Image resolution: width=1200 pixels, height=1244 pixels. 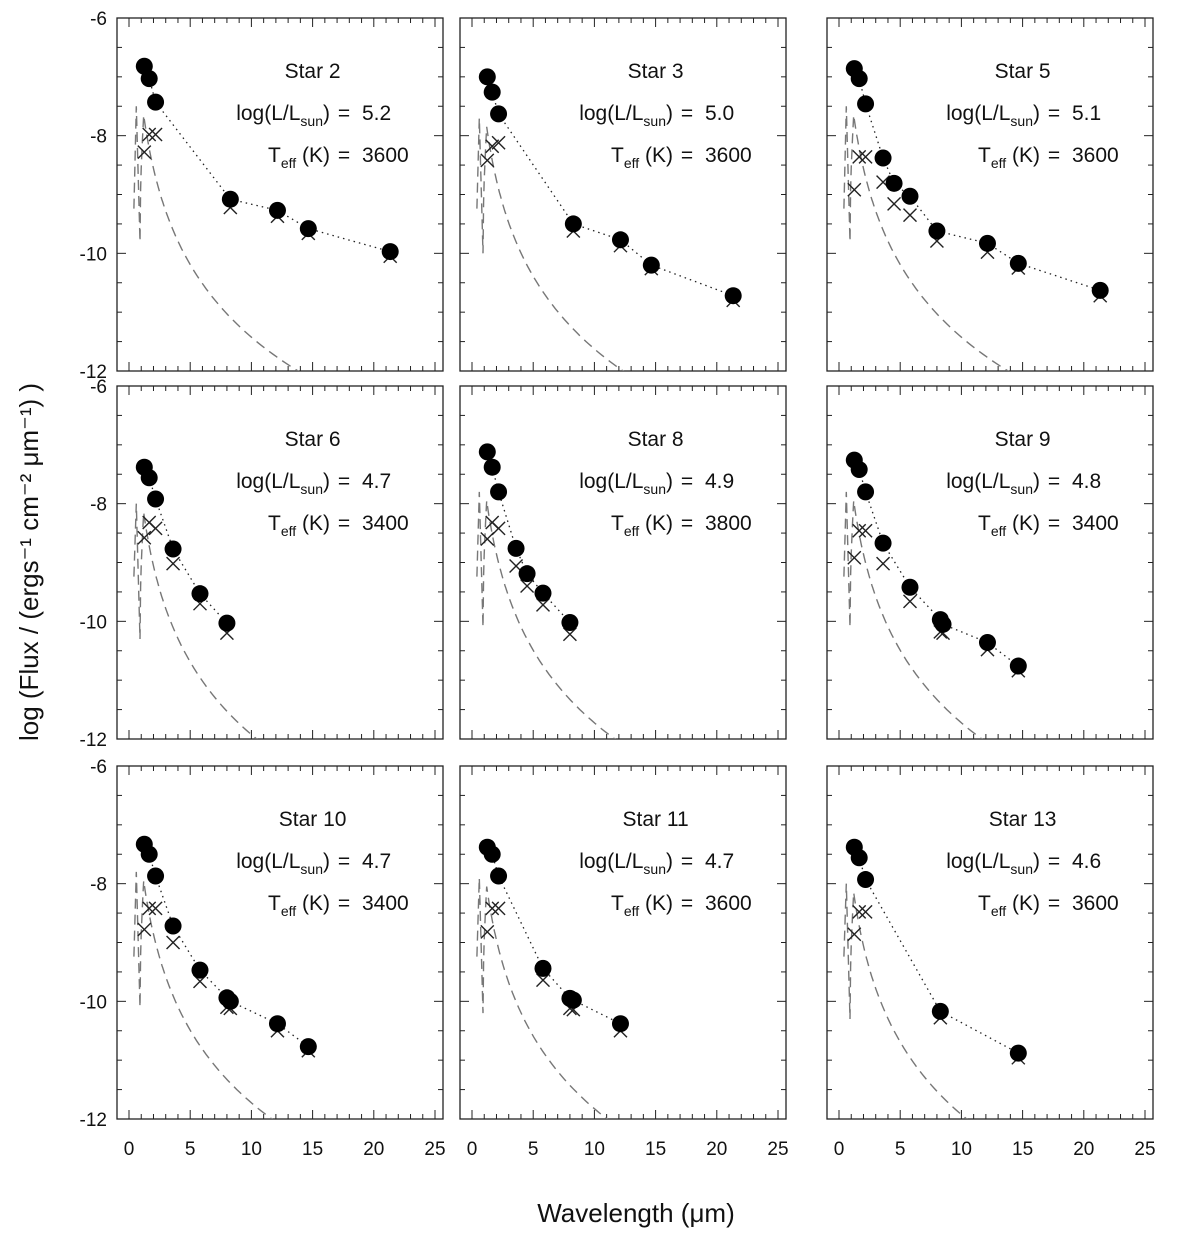 I want to click on x-tick-label: 0, so click(x=129, y=1149).